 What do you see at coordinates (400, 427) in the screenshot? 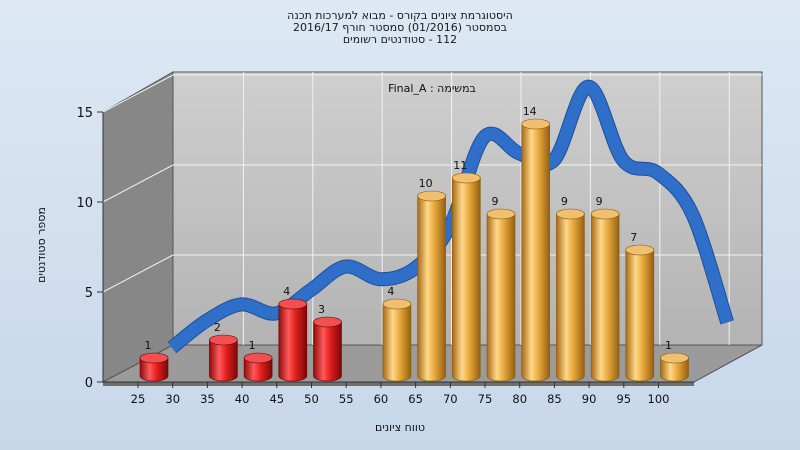
I see `x-axis-title: טווח ציונים` at bounding box center [400, 427].